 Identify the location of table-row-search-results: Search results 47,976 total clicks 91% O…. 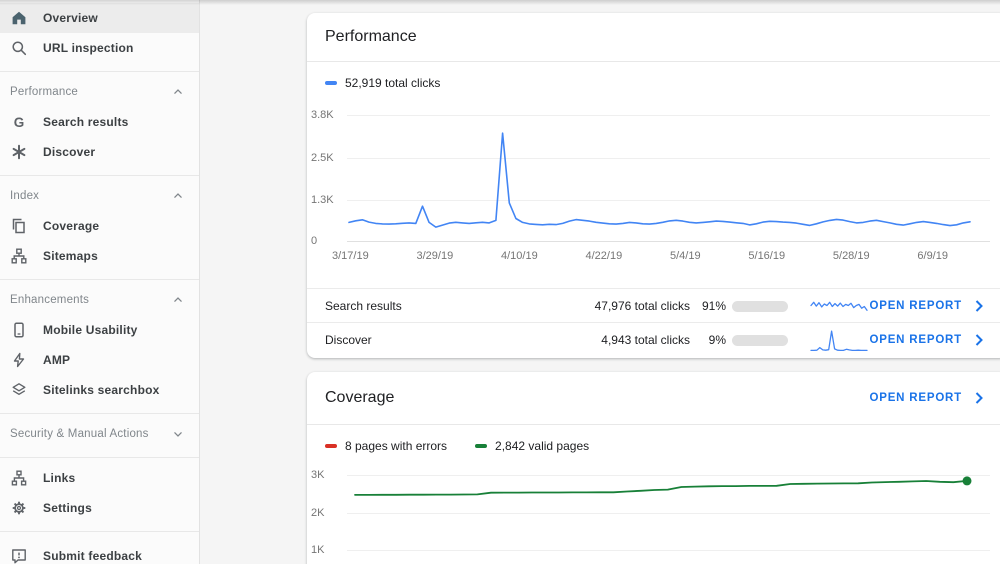
(653, 305).